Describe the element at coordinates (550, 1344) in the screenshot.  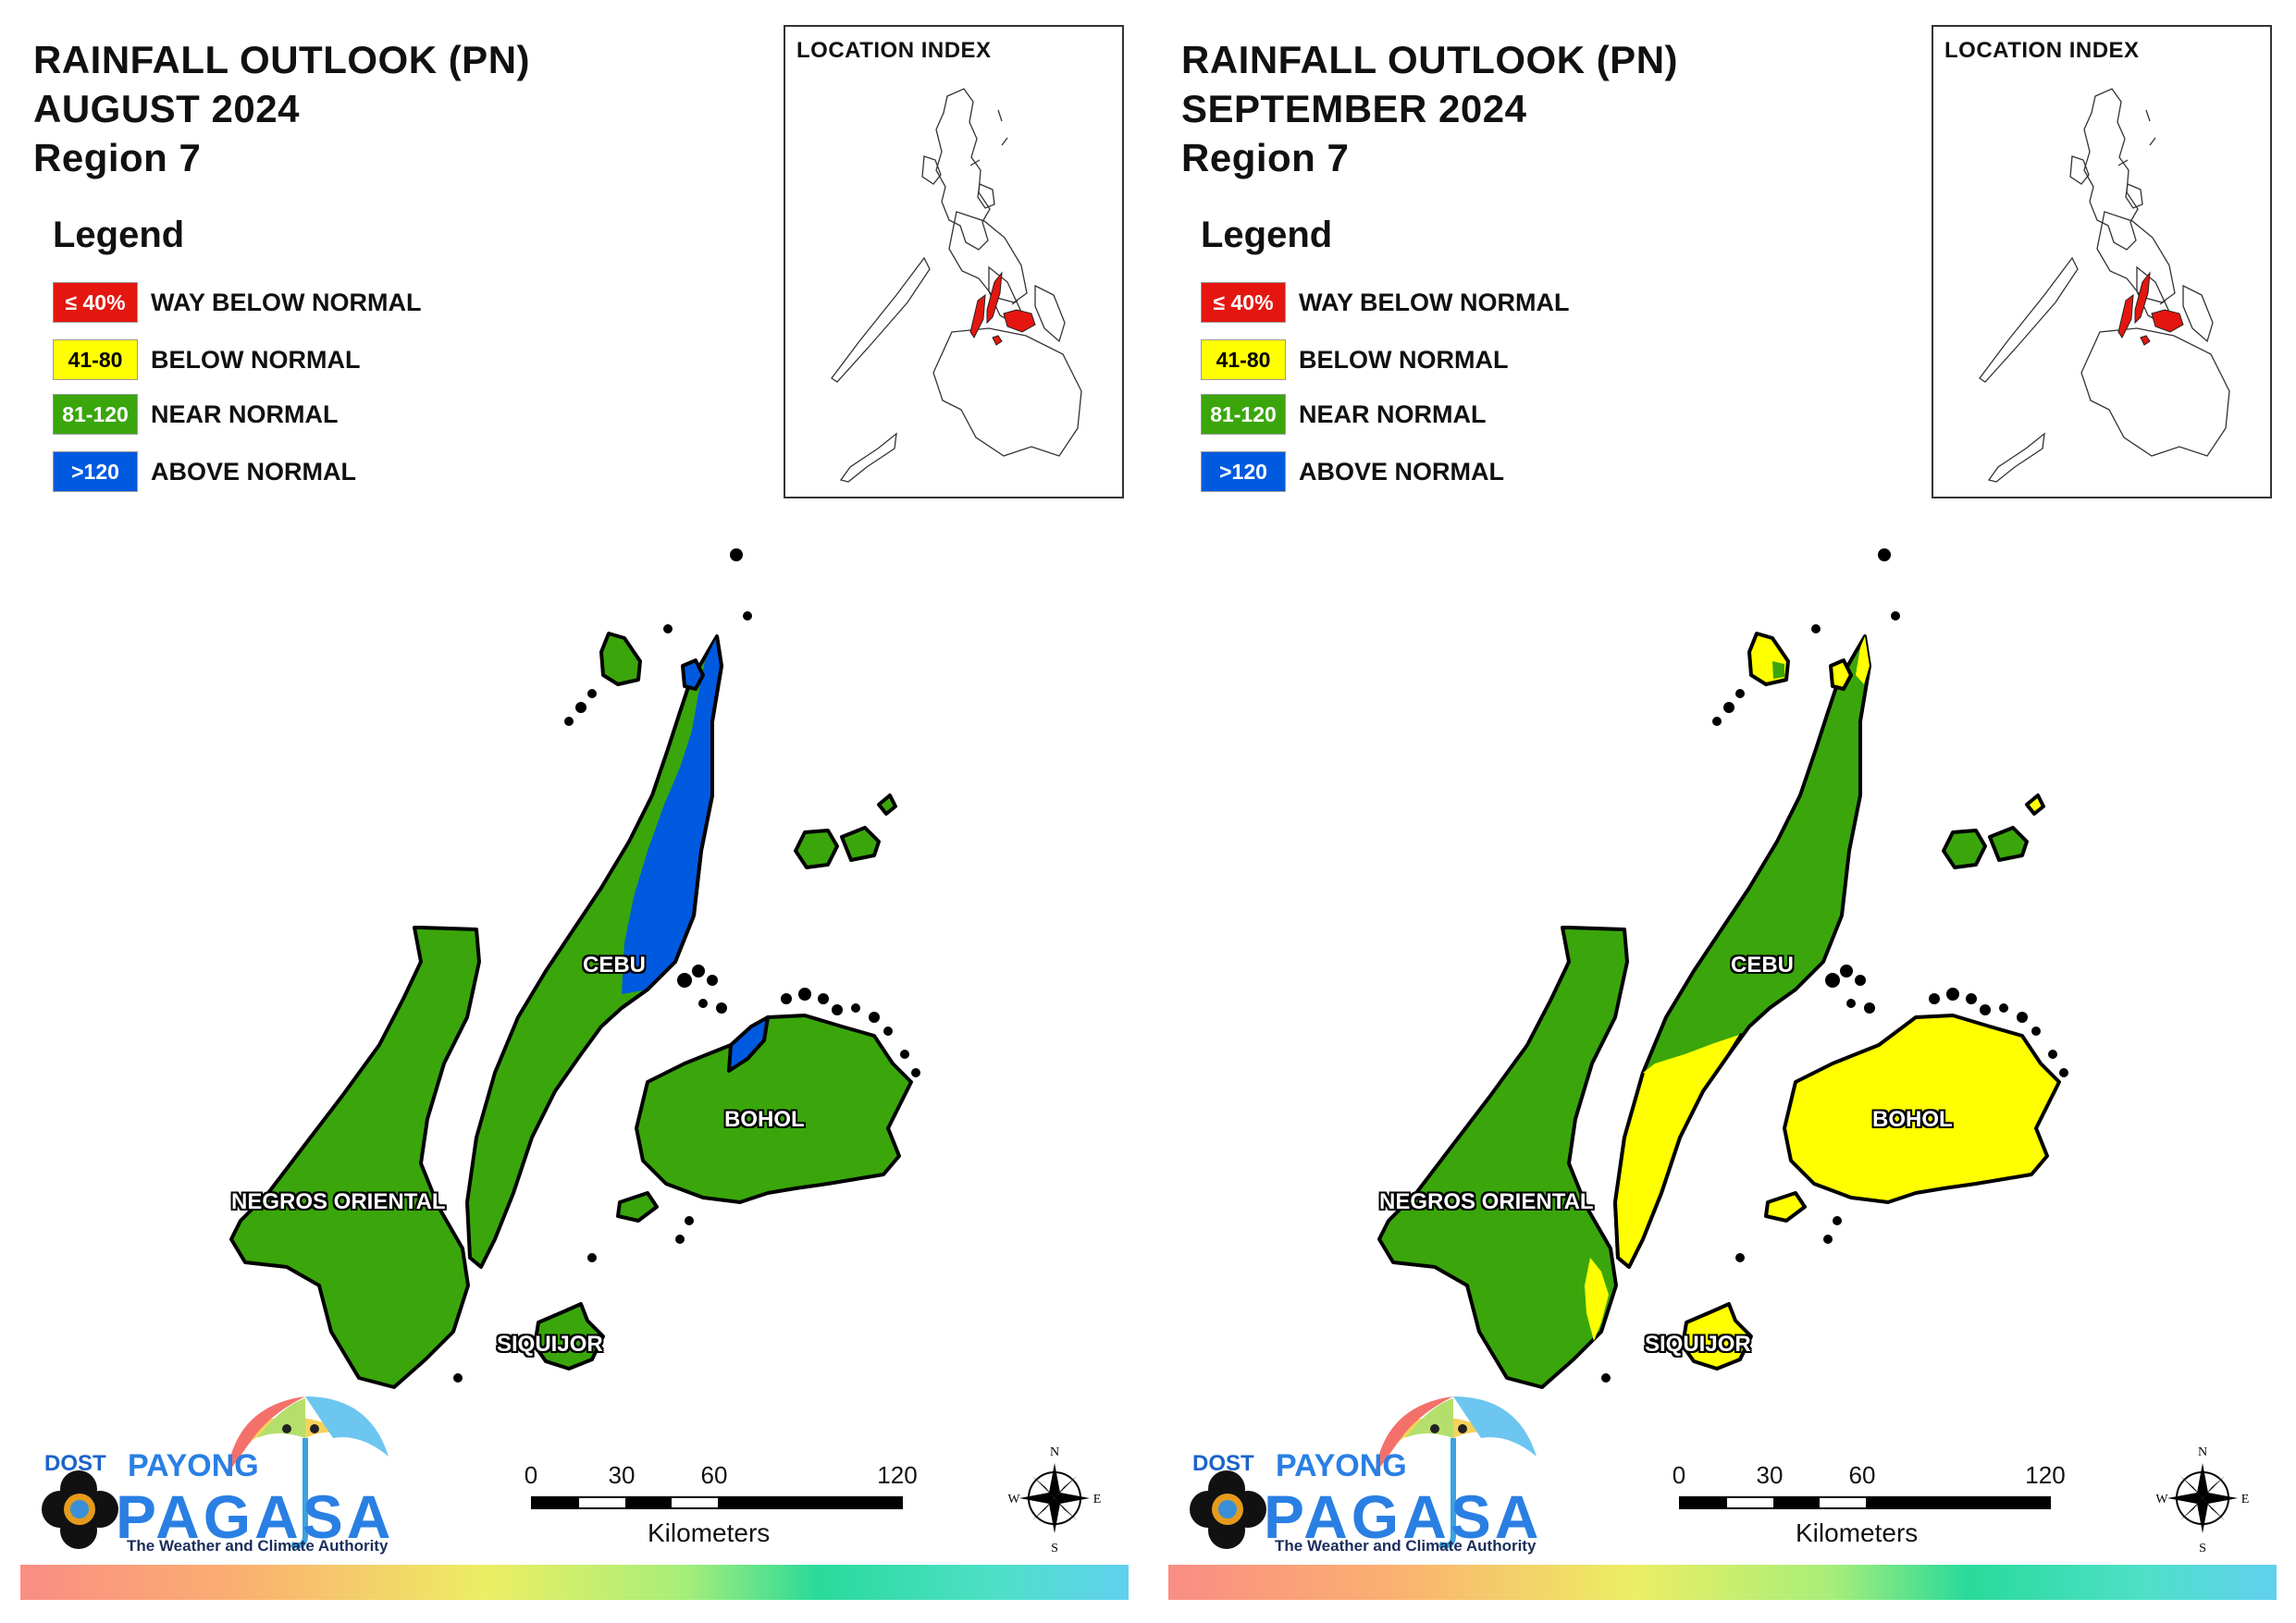
I see `place-label-siquijor: SIQUIJOR` at that location.